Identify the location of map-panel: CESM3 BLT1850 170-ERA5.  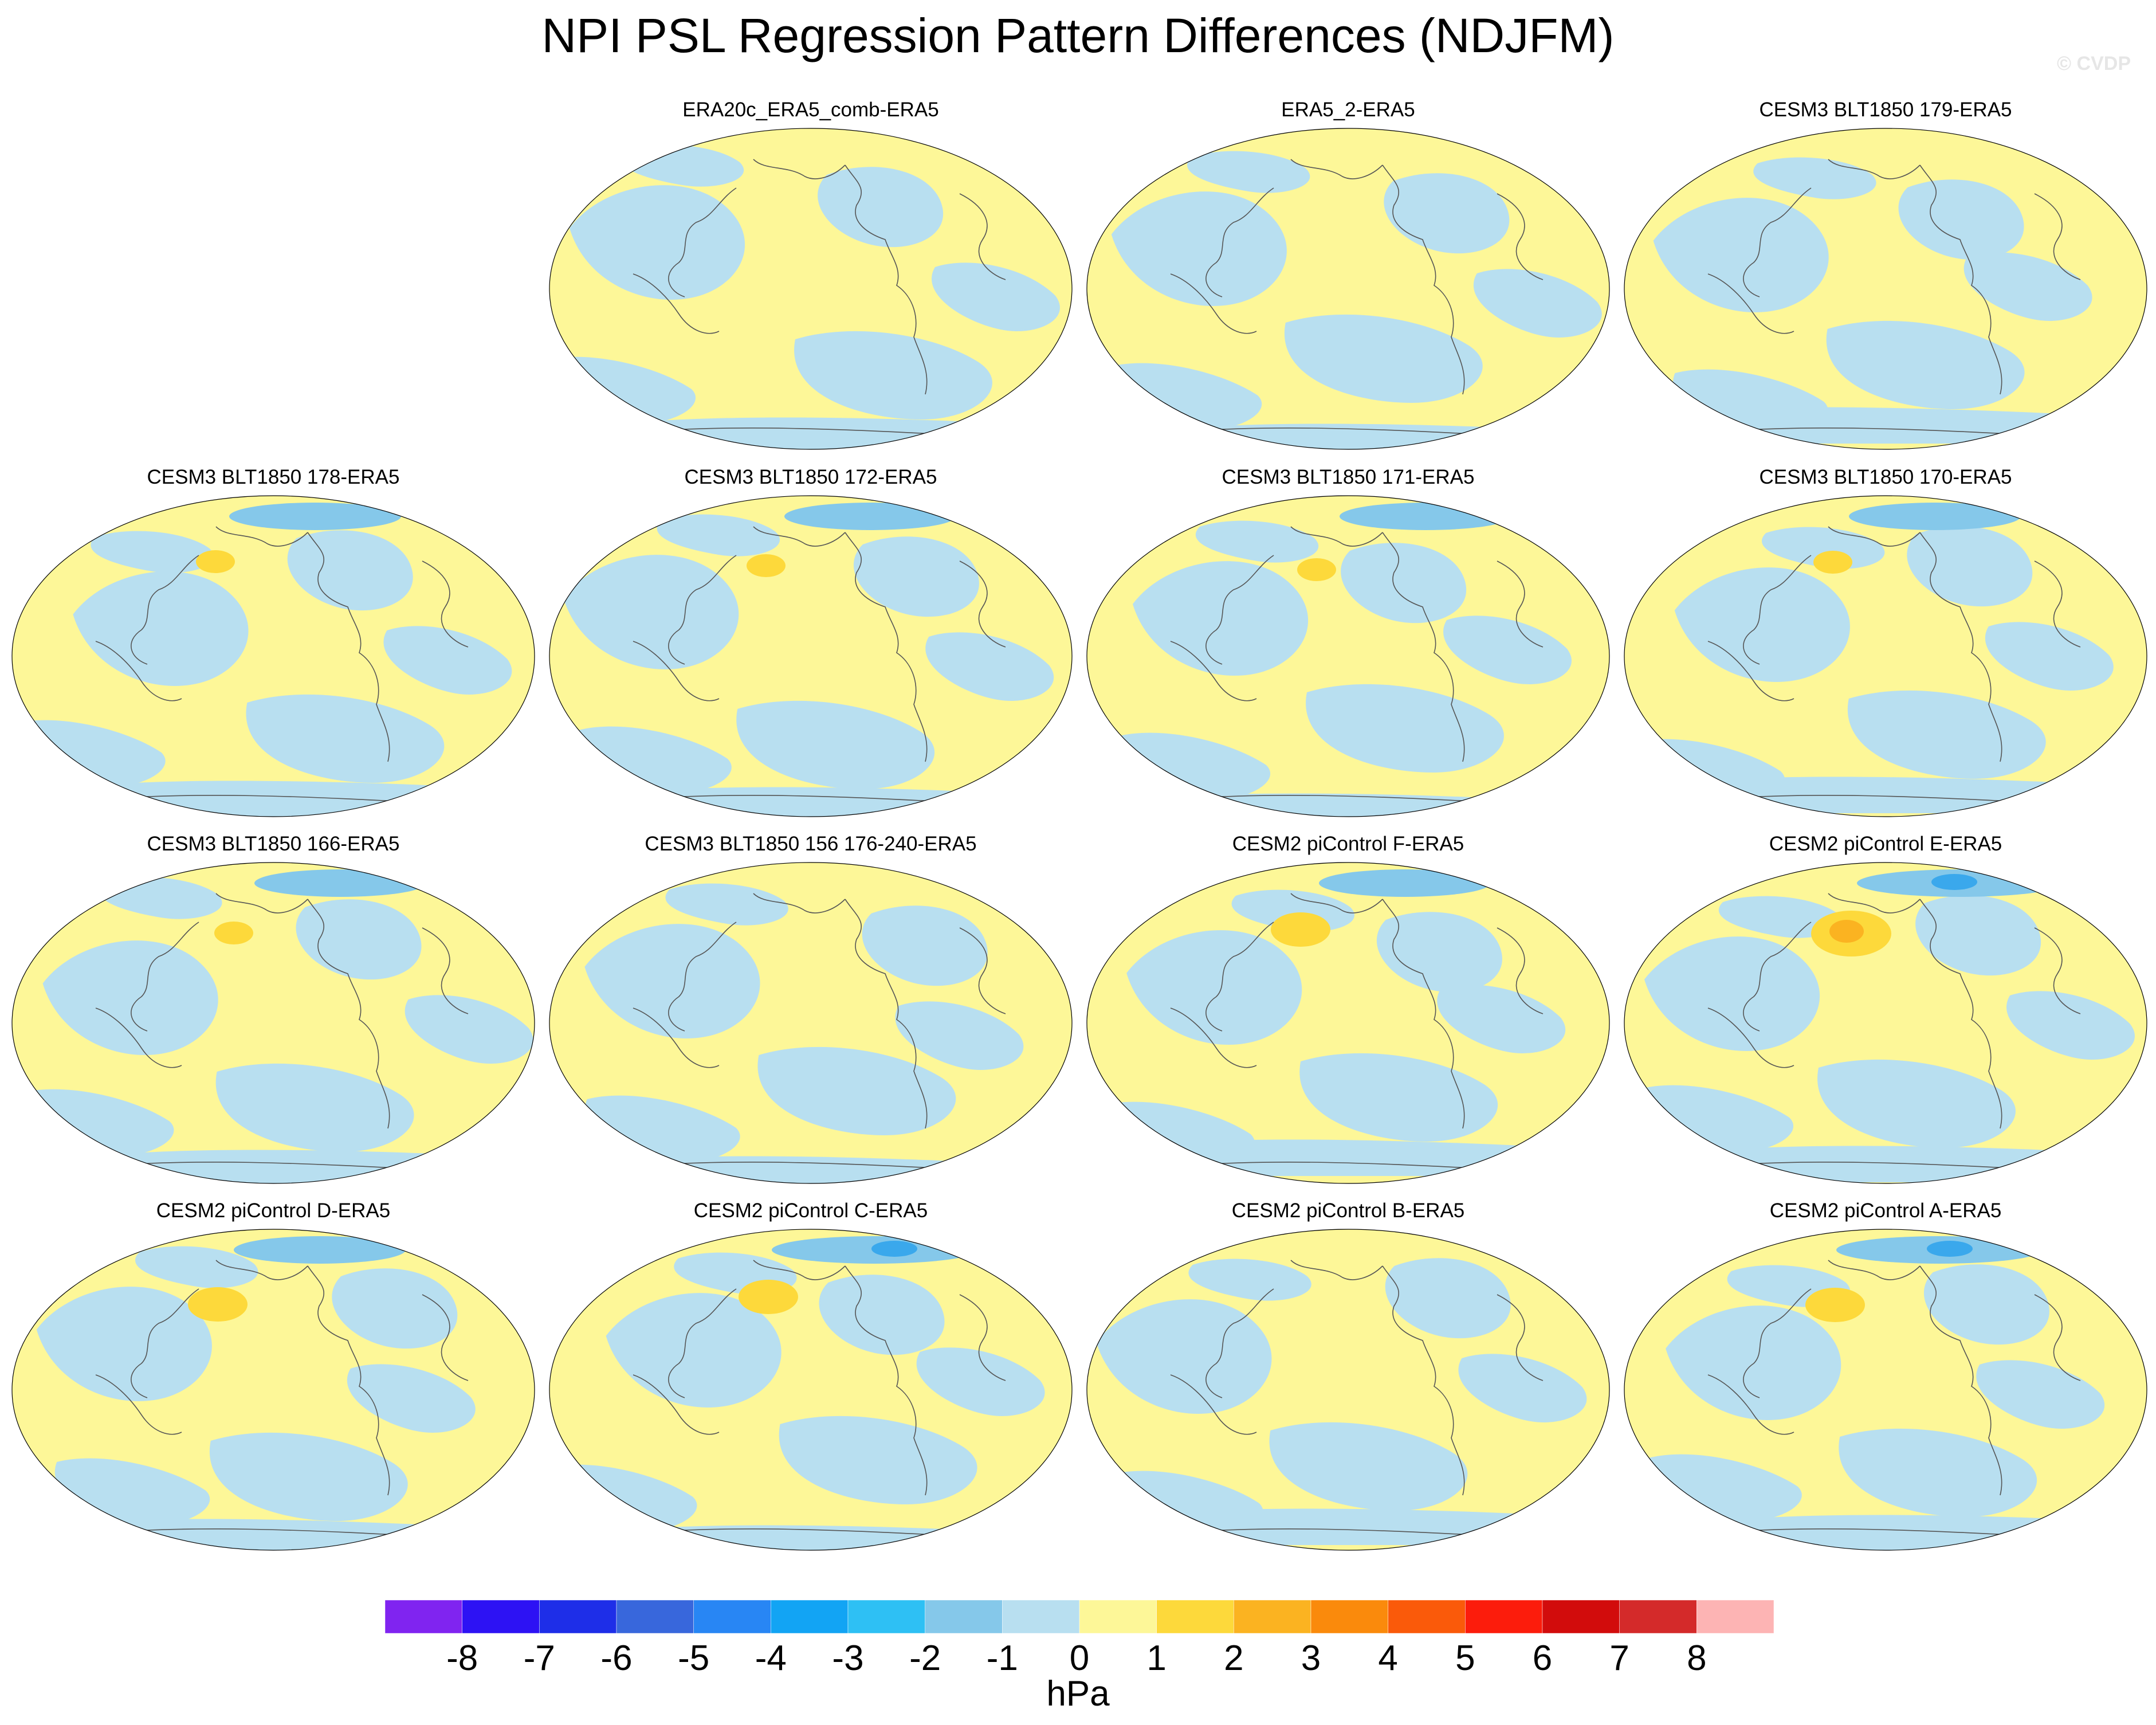
(1885, 648).